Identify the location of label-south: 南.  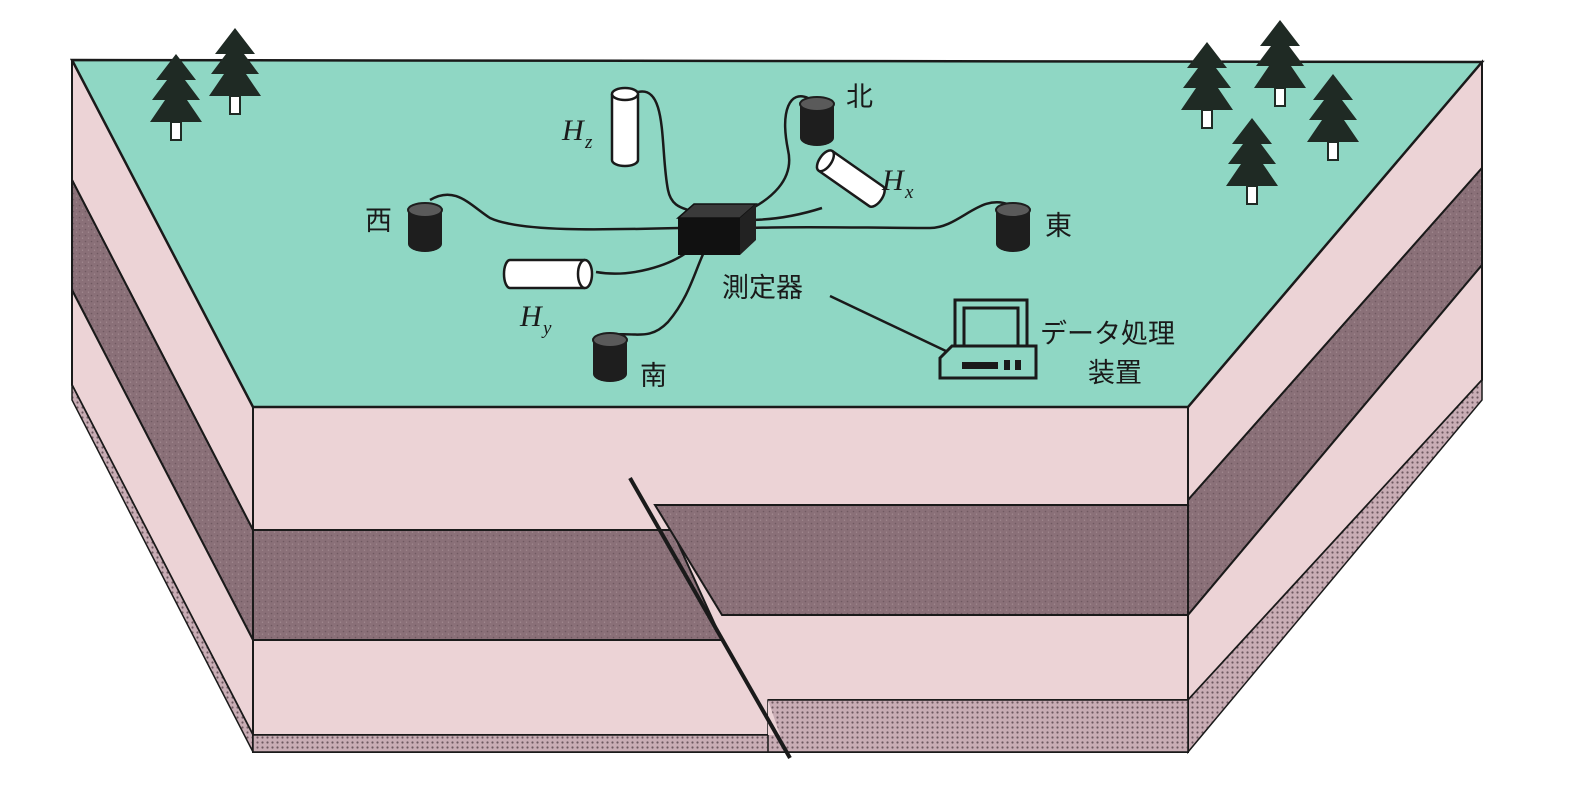
(653, 376).